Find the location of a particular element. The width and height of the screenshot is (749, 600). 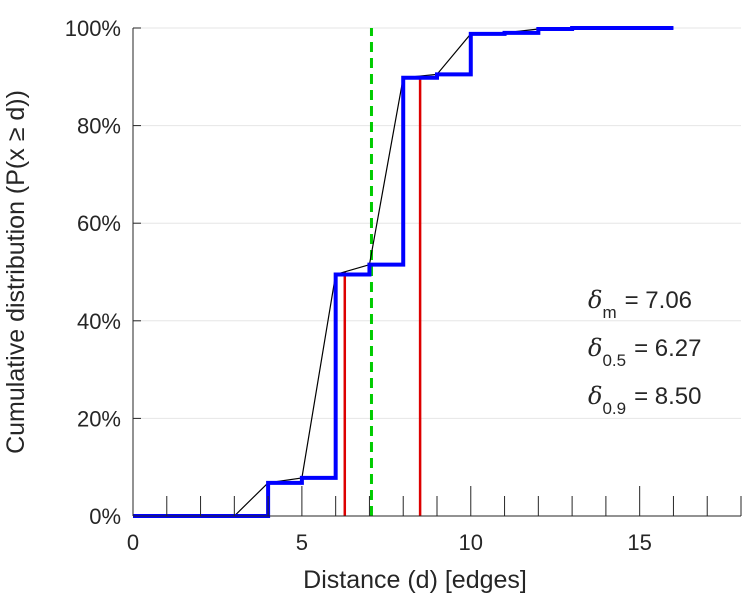

y-tick-label: 100% is located at coordinates (93, 28).